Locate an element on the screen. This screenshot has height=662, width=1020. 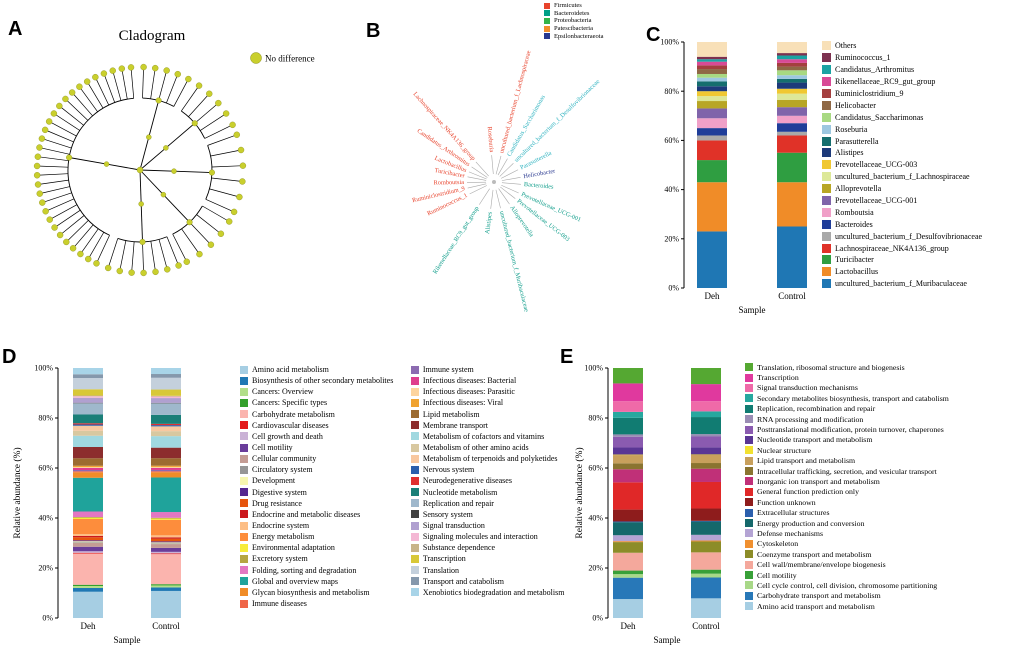
legend-label: Cell growth and death is located at coordinates (287, 436).